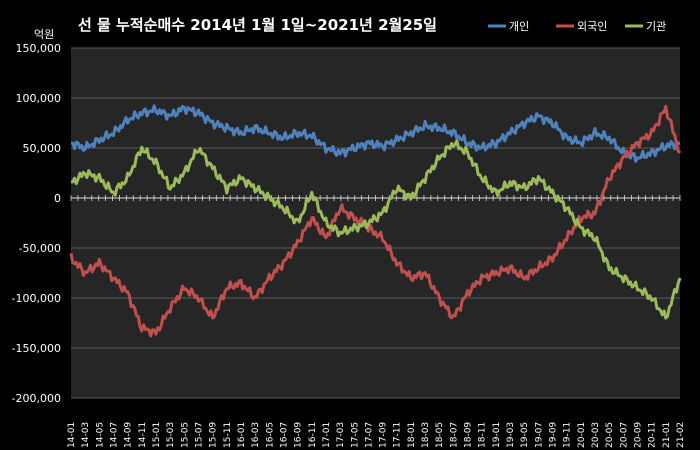  Describe the element at coordinates (257, 25) in the screenshot. I see `chart-title: 선 물 누적순매수 2014년 1월 1일~2021년 2월25일` at that location.